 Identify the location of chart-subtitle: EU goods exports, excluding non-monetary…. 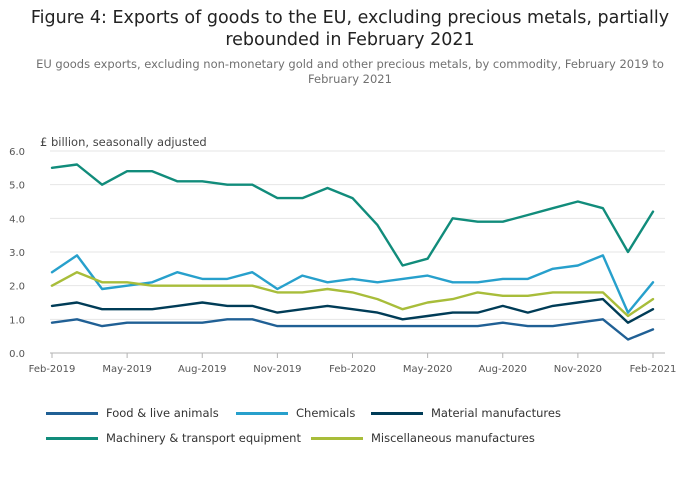
(350, 71).